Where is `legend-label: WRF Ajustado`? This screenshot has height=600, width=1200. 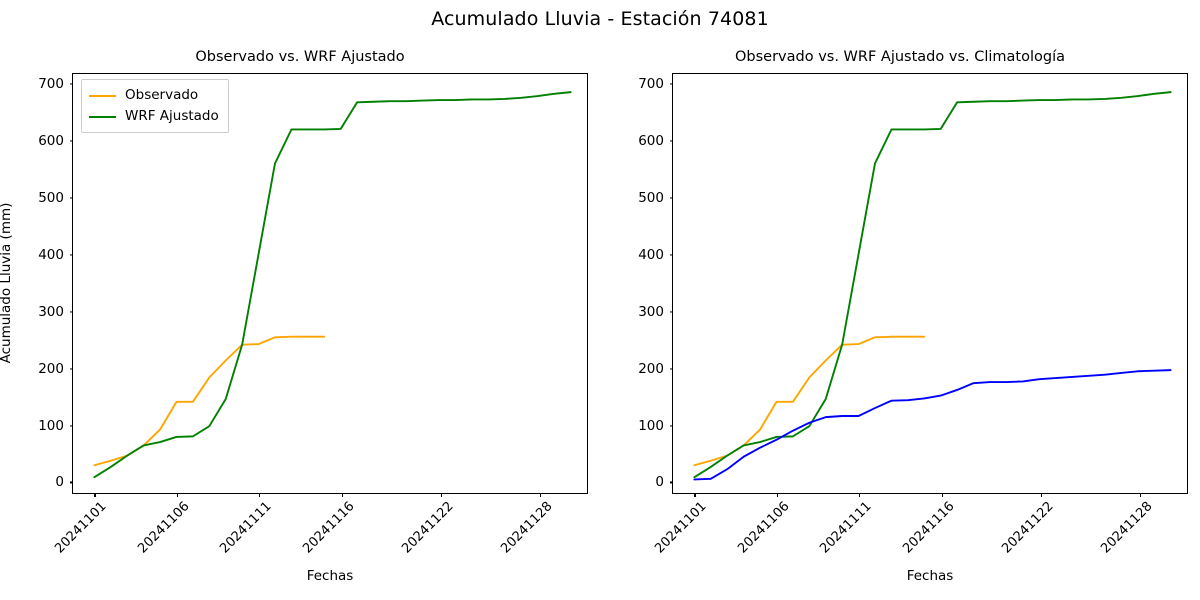 legend-label: WRF Ajustado is located at coordinates (172, 115).